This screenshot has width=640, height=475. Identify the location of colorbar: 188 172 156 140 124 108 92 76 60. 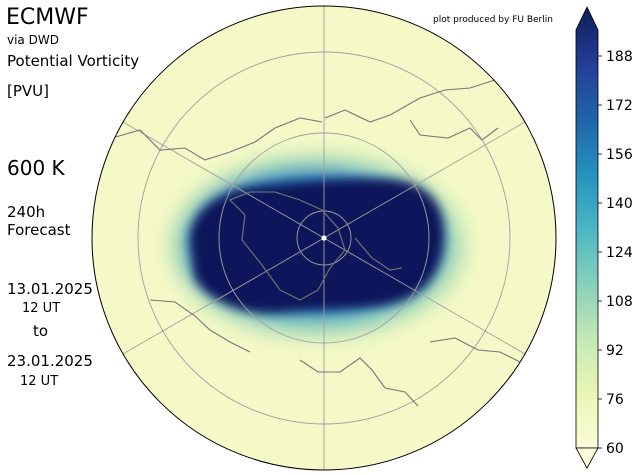
(604, 237).